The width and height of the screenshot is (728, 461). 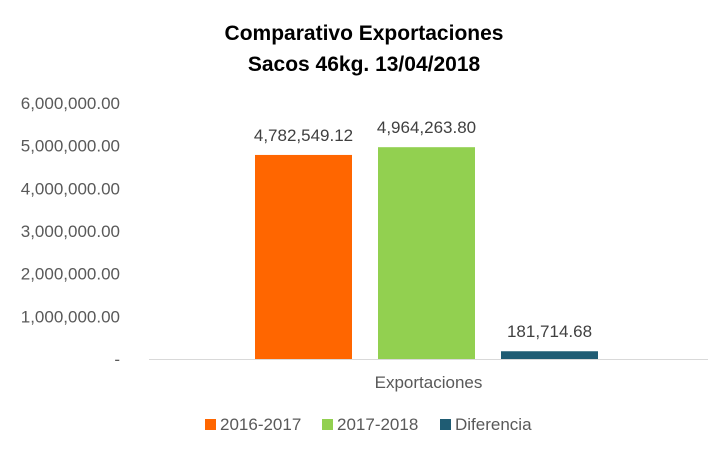 I want to click on y-tick-label: 3,000,000.00, so click(x=70, y=231).